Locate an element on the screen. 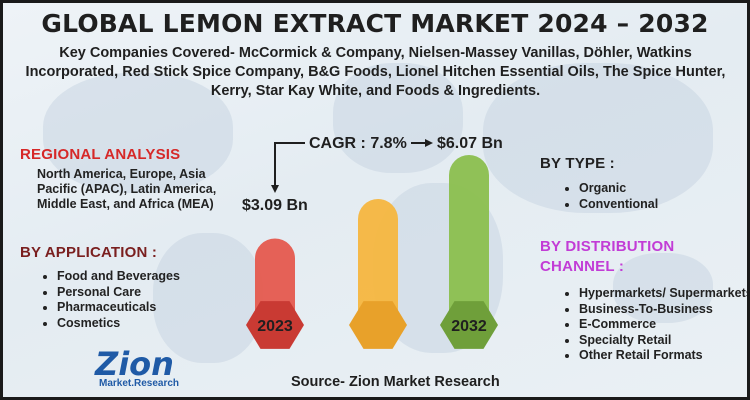 This screenshot has height=400, width=750. list-item: Food and Beverages is located at coordinates (118, 277).